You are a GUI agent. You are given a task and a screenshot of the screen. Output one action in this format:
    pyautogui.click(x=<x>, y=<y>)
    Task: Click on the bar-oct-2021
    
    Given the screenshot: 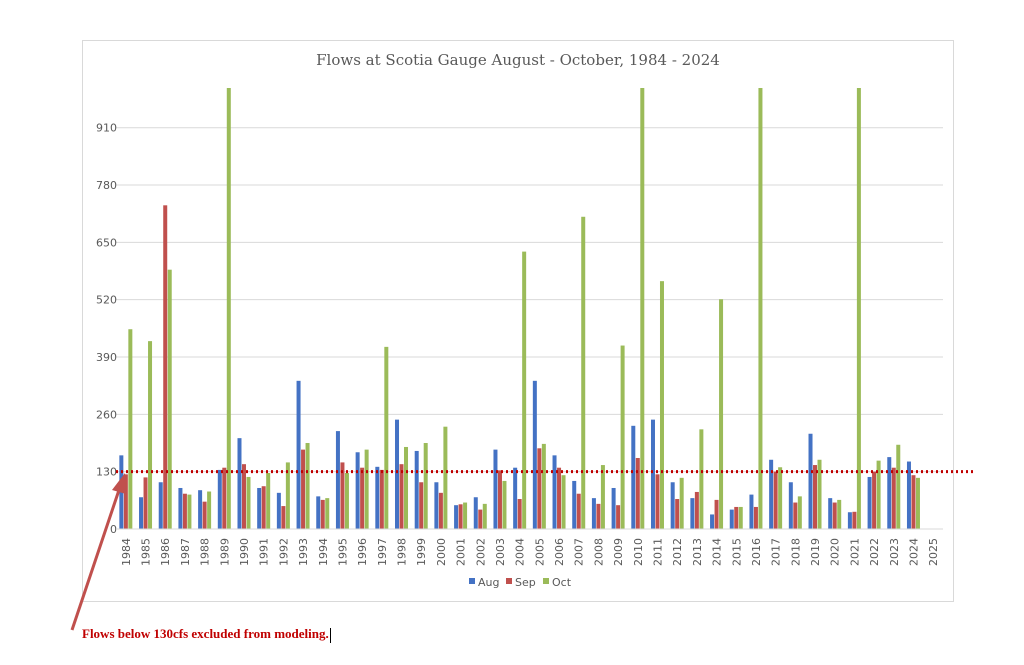 What is the action you would take?
    pyautogui.click(x=858, y=308)
    